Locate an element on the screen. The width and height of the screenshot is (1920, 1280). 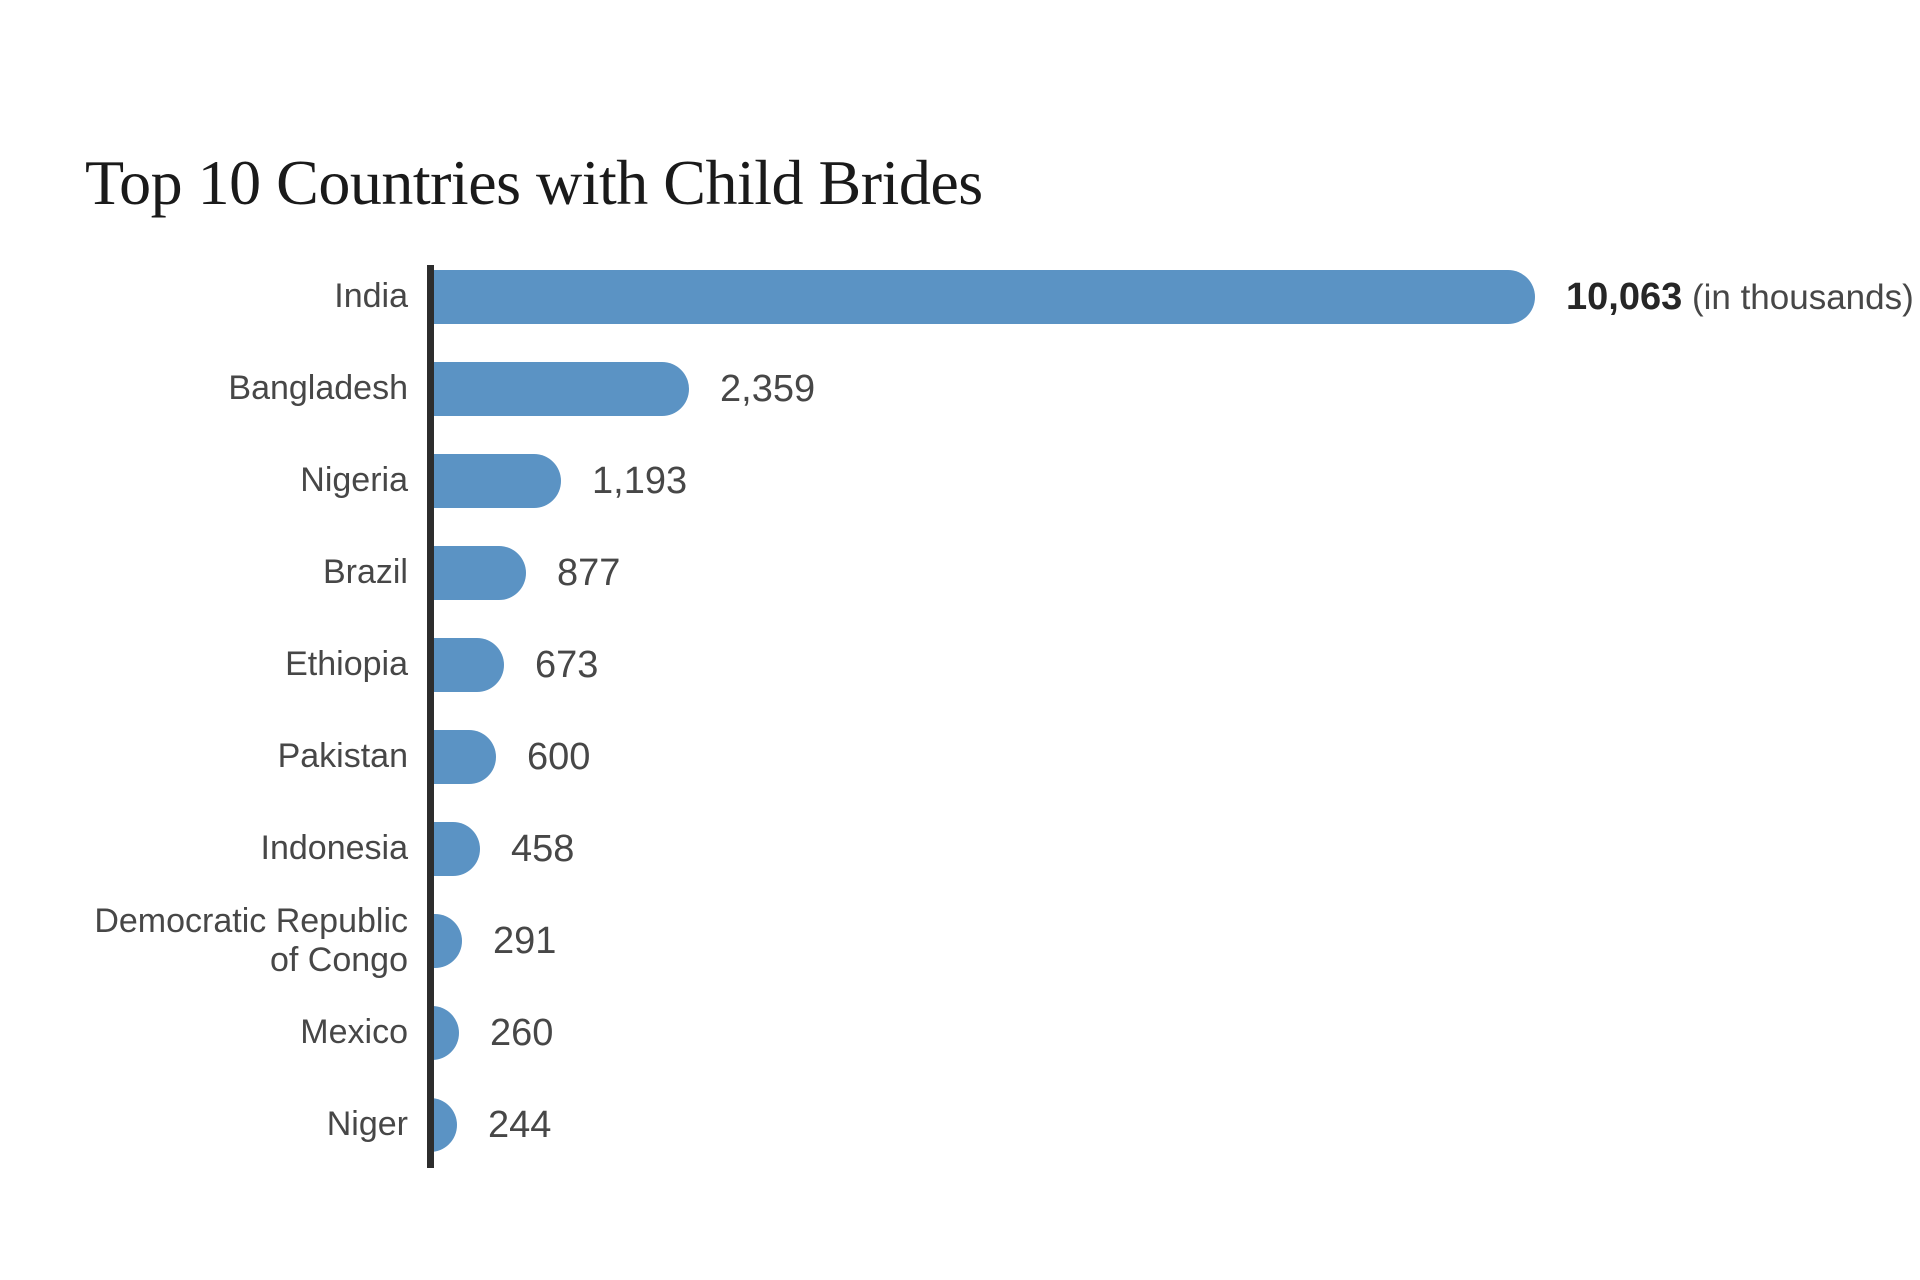
bar-row: Niger 244 is located at coordinates (1002, 1125).